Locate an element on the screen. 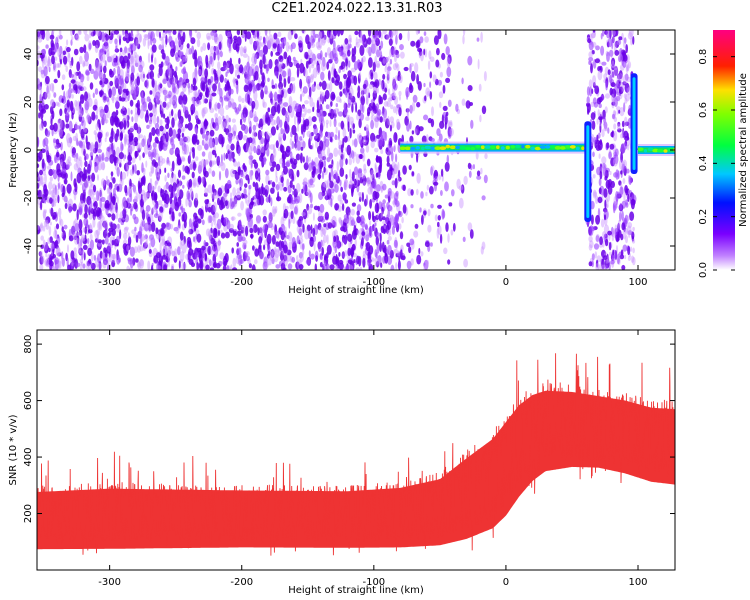 This screenshot has width=750, height=600. noise-region is located at coordinates (611, 150).